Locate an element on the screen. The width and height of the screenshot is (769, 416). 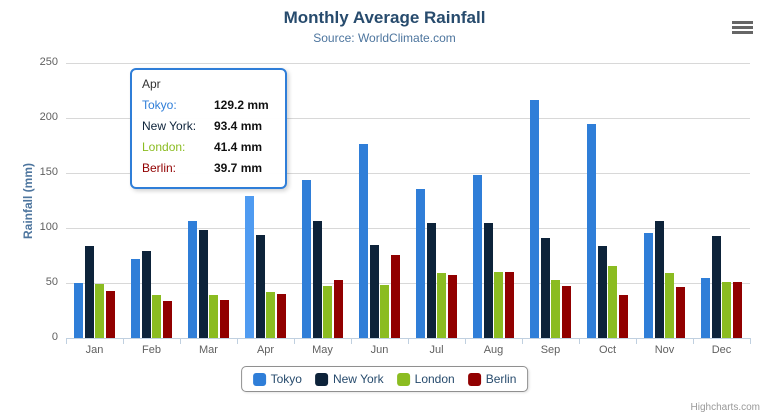
bar-tokyo-aug is located at coordinates (478, 256).